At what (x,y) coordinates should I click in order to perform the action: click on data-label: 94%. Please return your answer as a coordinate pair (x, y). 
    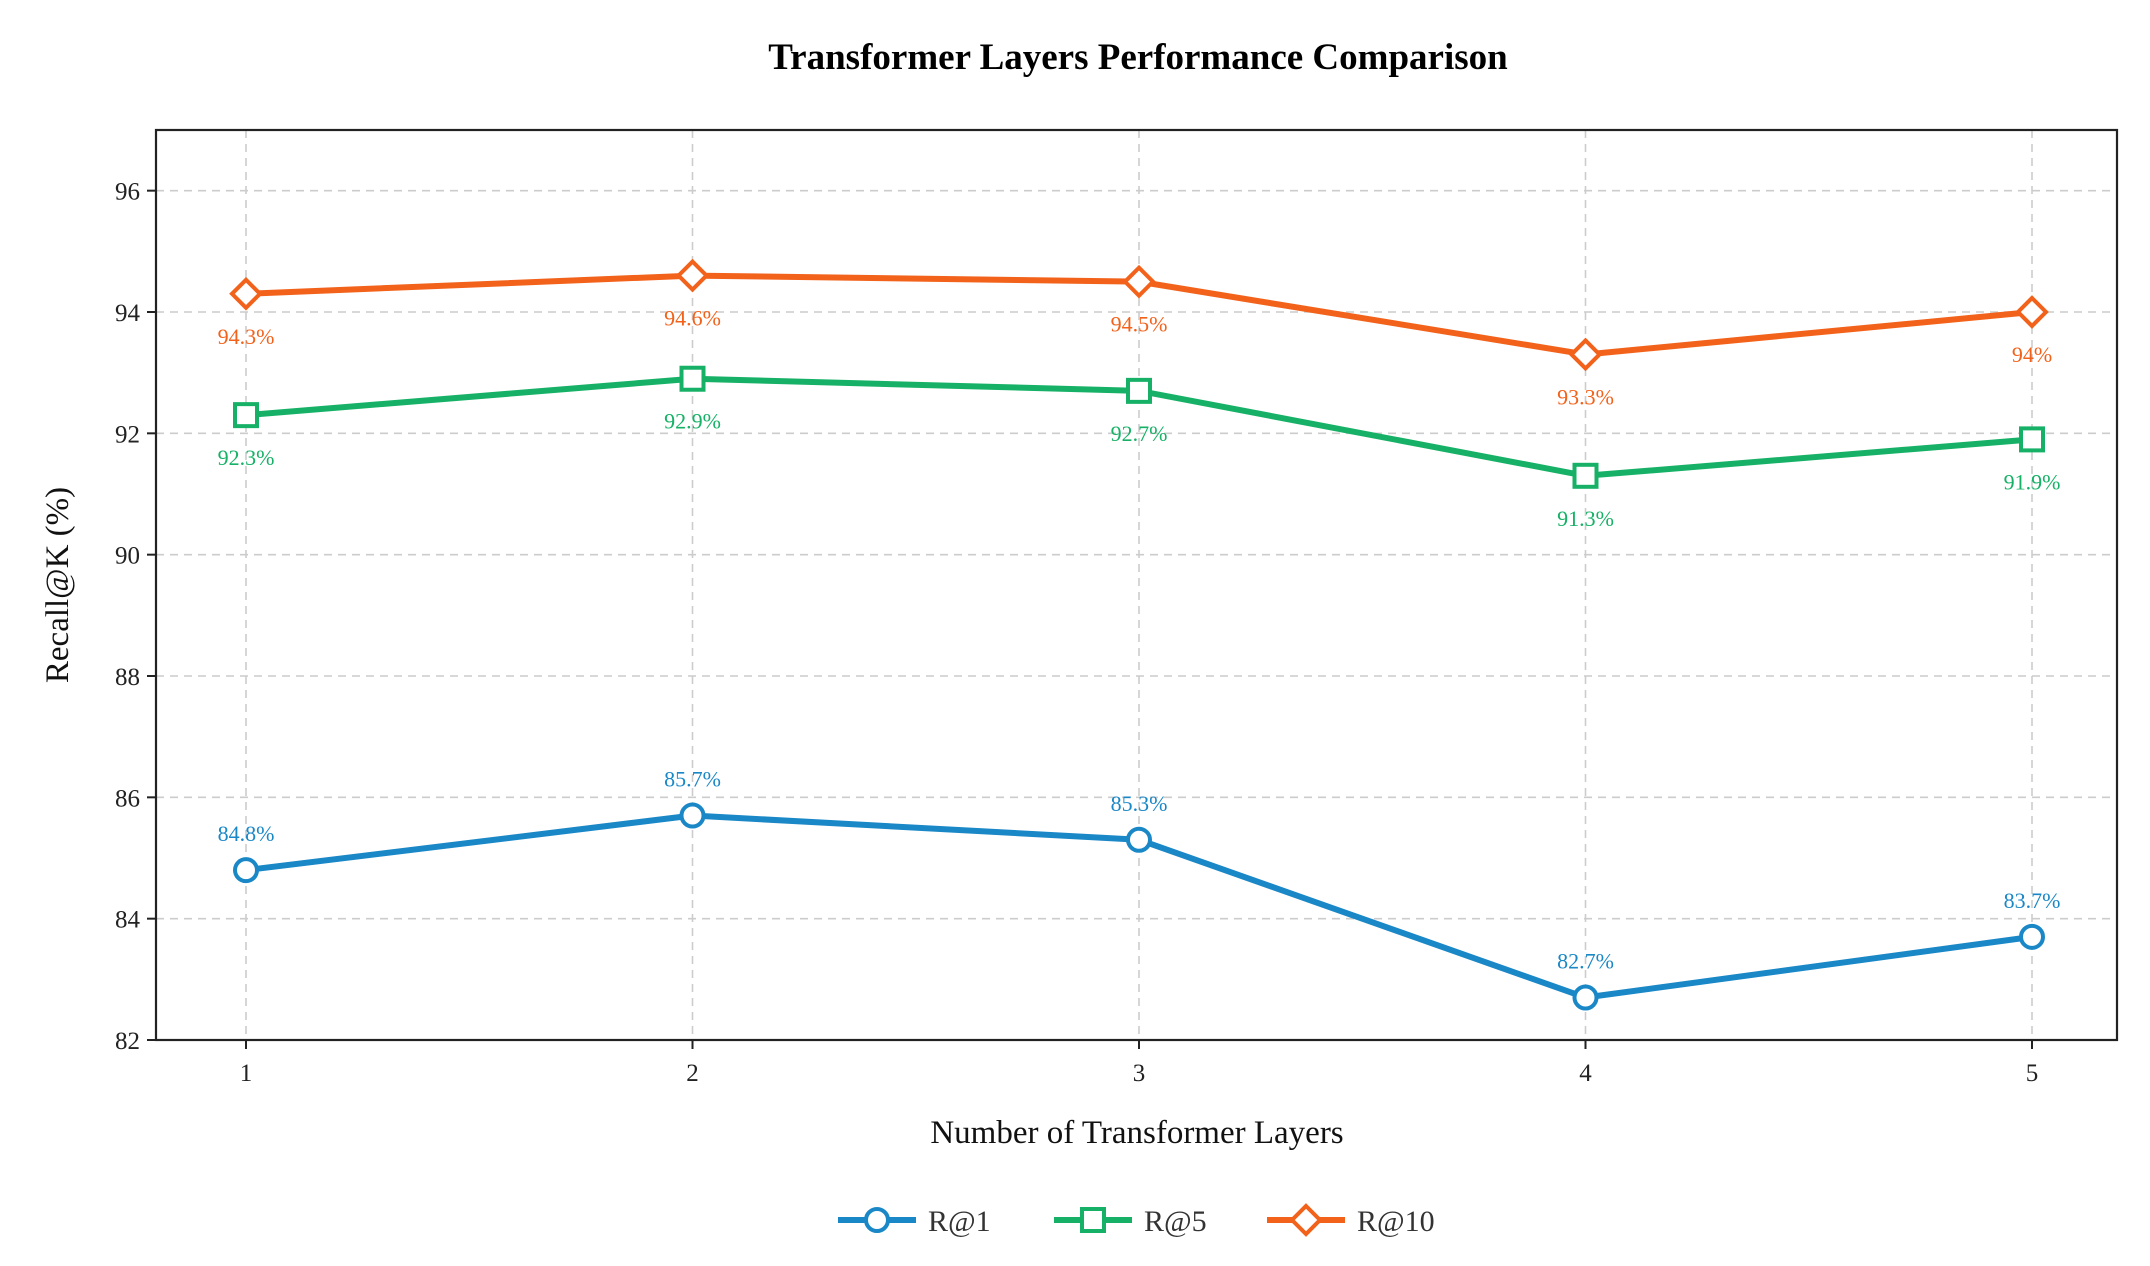
    Looking at the image, I should click on (2032, 354).